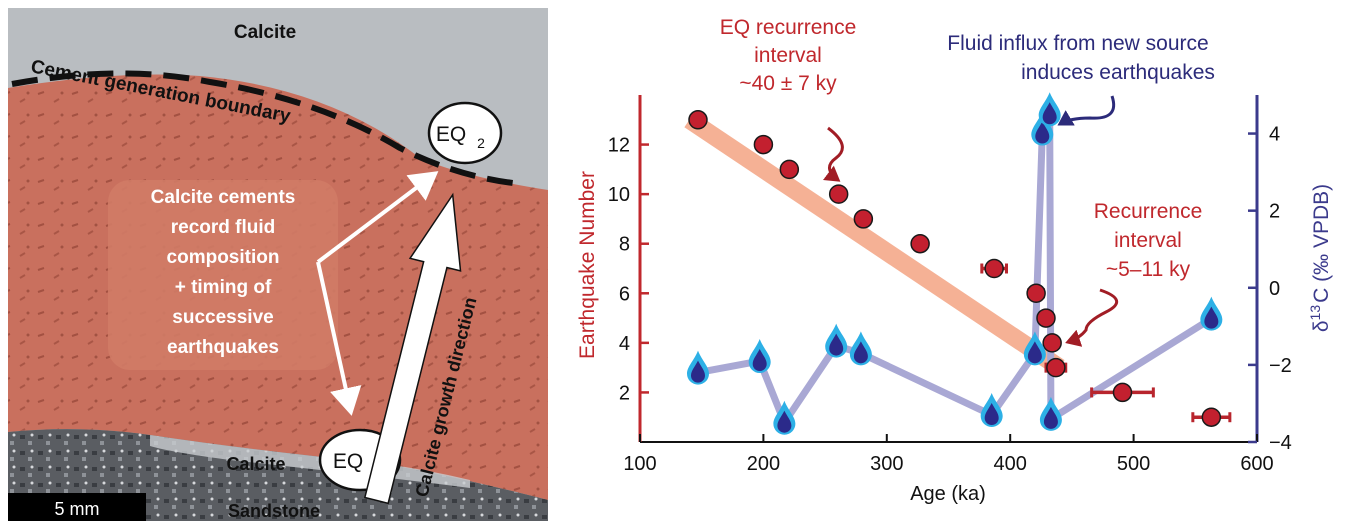 This screenshot has height=529, width=1351. What do you see at coordinates (1321, 243) in the screenshot?
I see `isotope-unit-label: C (‰ VPDB)` at bounding box center [1321, 243].